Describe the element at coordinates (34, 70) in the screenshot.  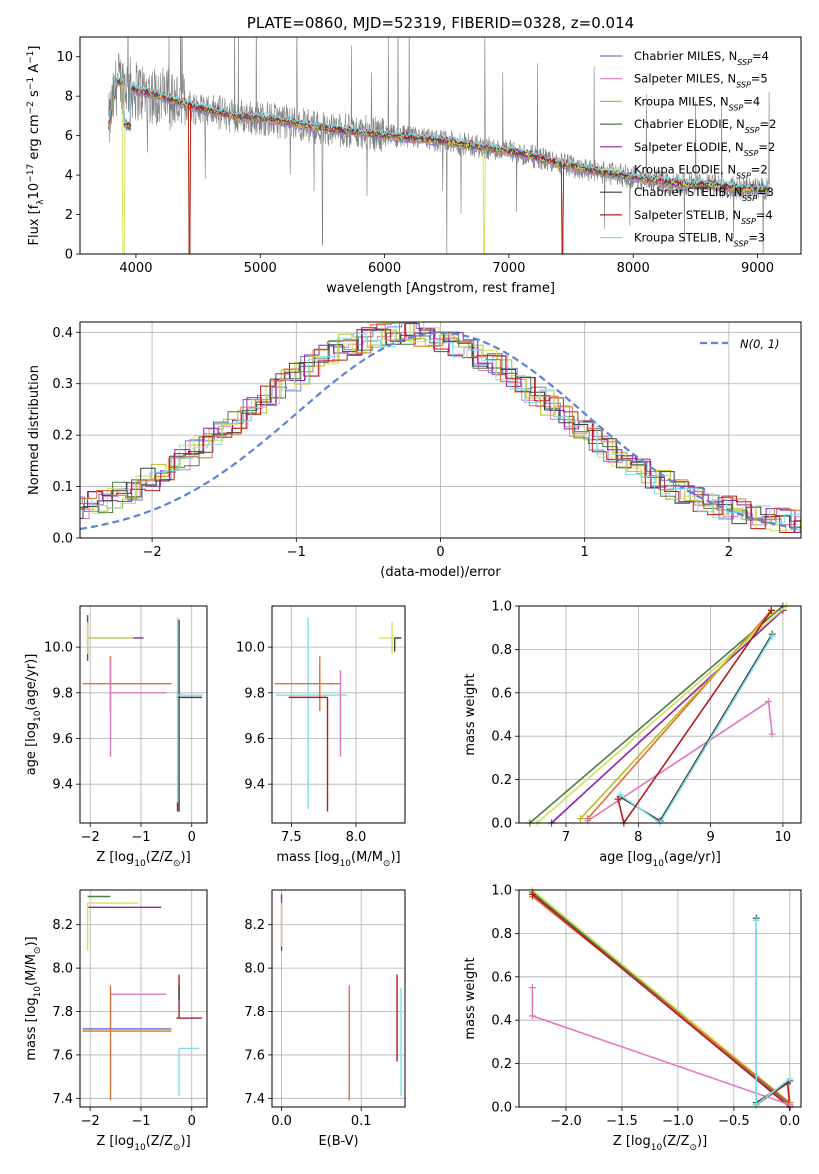
I see `y-axis-label-part: A` at that location.